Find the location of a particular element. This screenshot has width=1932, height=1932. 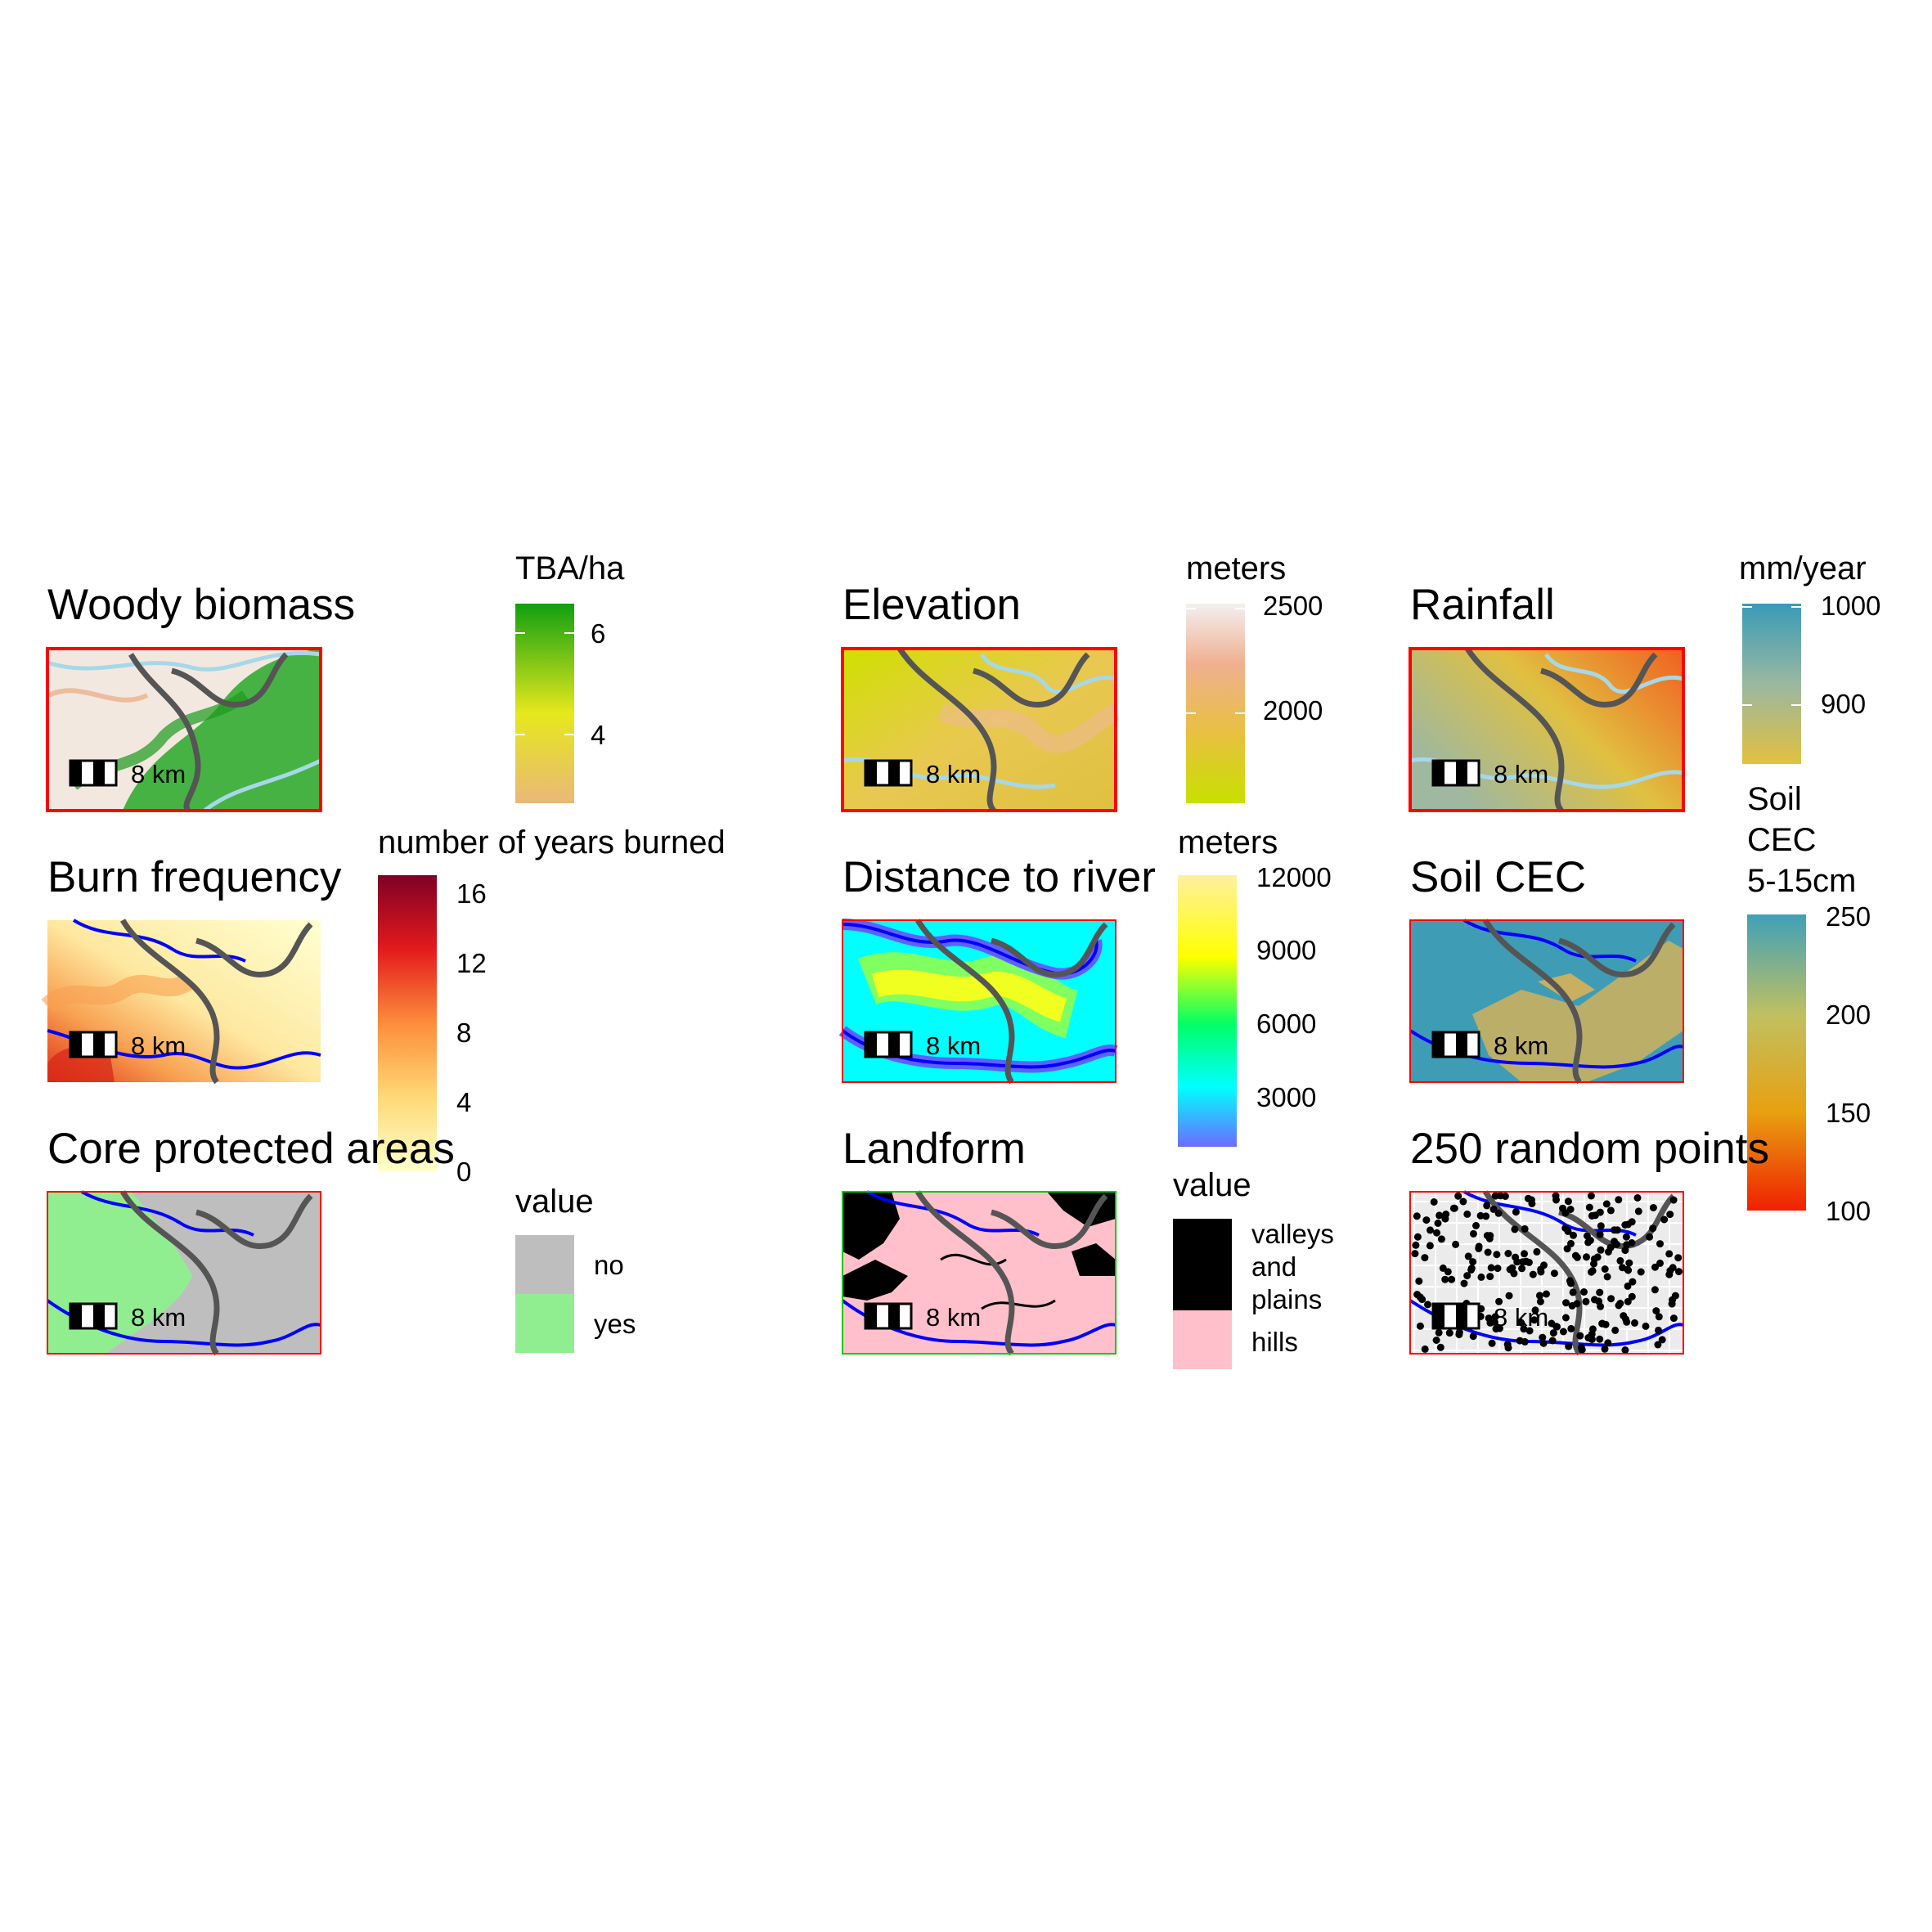

panel-title: Soil CEC is located at coordinates (1498, 877).